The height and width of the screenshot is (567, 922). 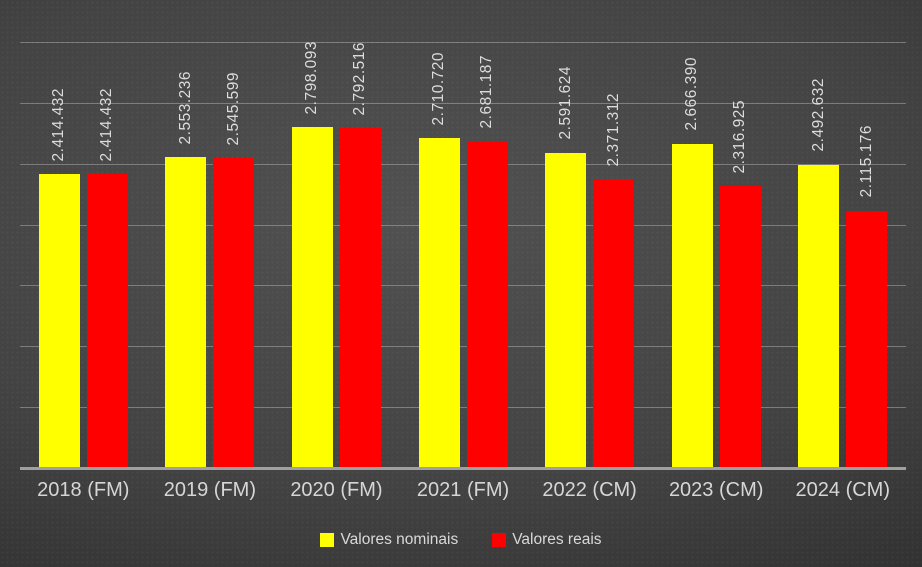 I want to click on legend-swatch-real, so click(x=499, y=540).